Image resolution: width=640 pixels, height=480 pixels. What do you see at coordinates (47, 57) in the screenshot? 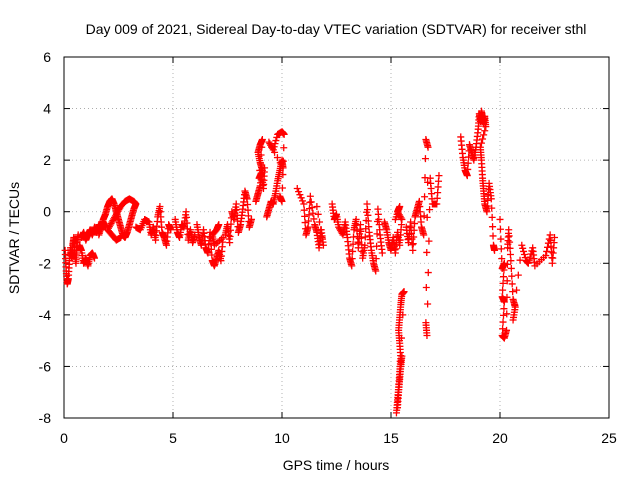
I see `y-tick-label: 6` at bounding box center [47, 57].